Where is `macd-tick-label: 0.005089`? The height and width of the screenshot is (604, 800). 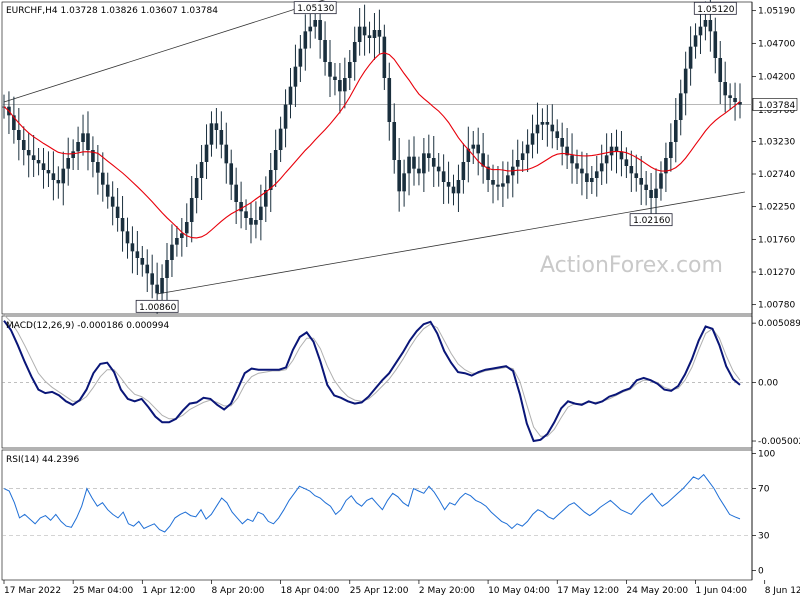 macd-tick-label: 0.005089 is located at coordinates (779, 324).